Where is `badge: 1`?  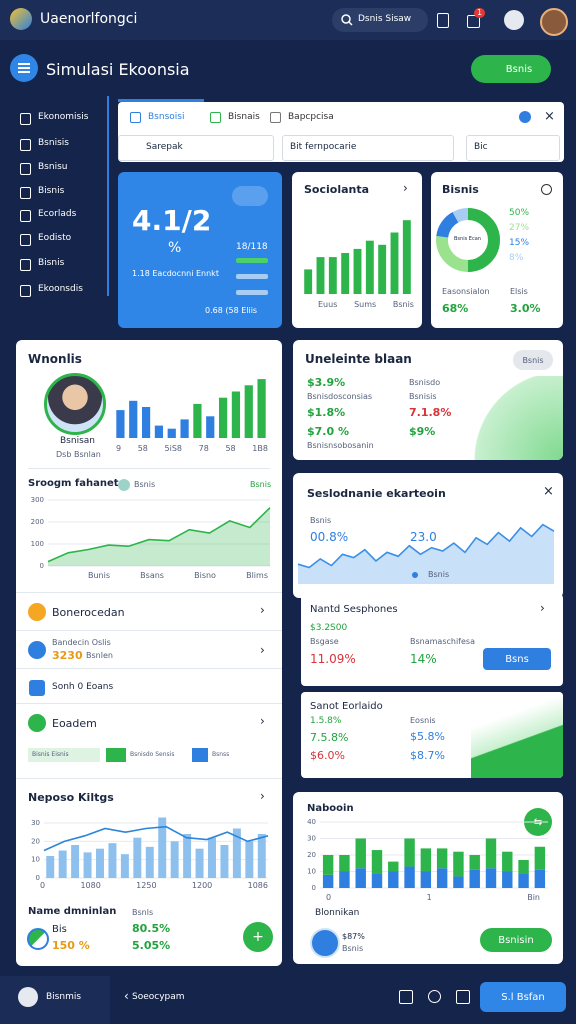 badge: 1 is located at coordinates (480, 13).